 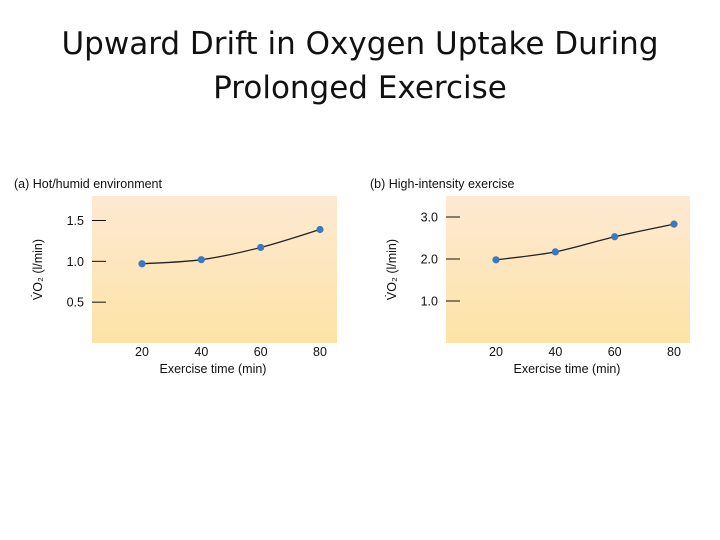 What do you see at coordinates (429, 260) in the screenshot?
I see `y-tick-label: 2.0` at bounding box center [429, 260].